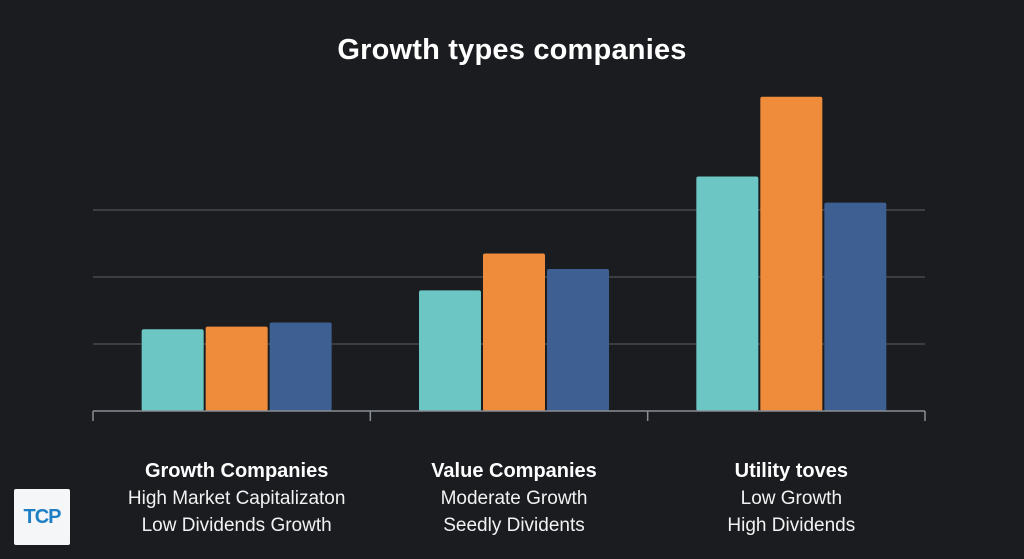 The image size is (1024, 559). What do you see at coordinates (236, 525) in the screenshot?
I see `category-desc-line: Low Dividends Growth` at bounding box center [236, 525].